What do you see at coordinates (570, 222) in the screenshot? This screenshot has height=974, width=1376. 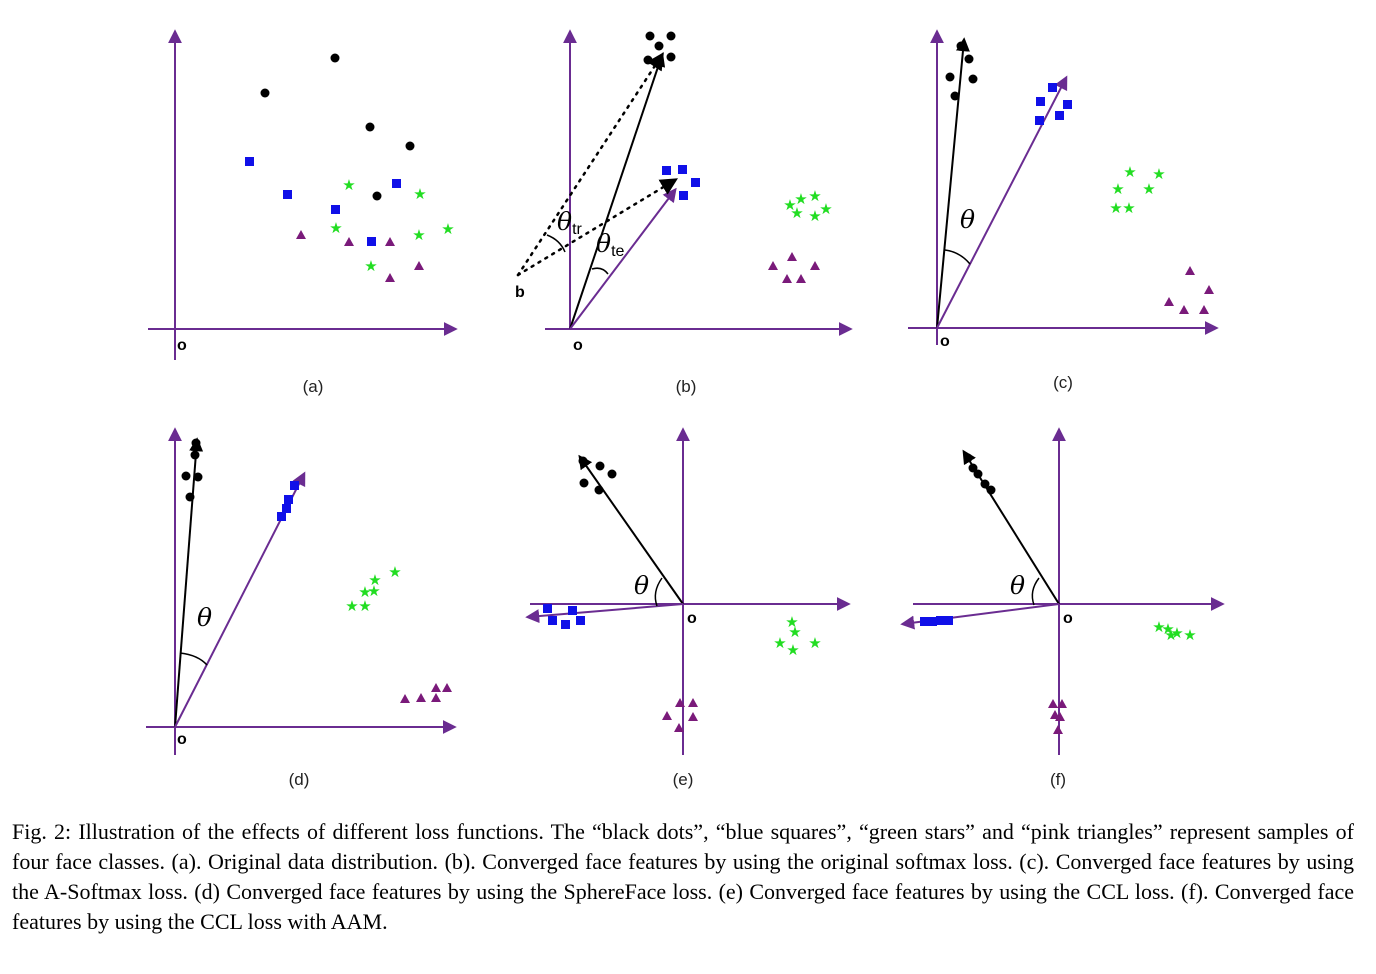 I see `theta-train-label: θtr` at bounding box center [570, 222].